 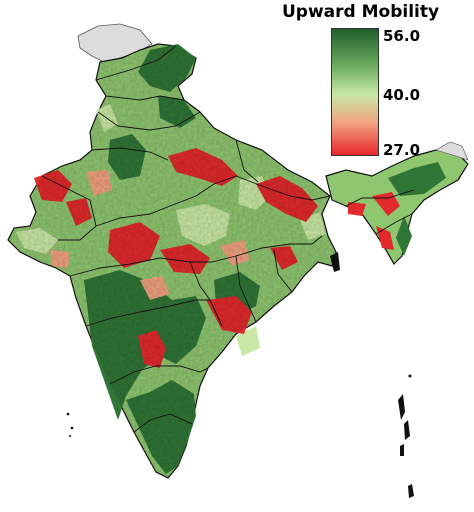 What do you see at coordinates (70, 424) in the screenshot?
I see `lakshadweep-islands` at bounding box center [70, 424].